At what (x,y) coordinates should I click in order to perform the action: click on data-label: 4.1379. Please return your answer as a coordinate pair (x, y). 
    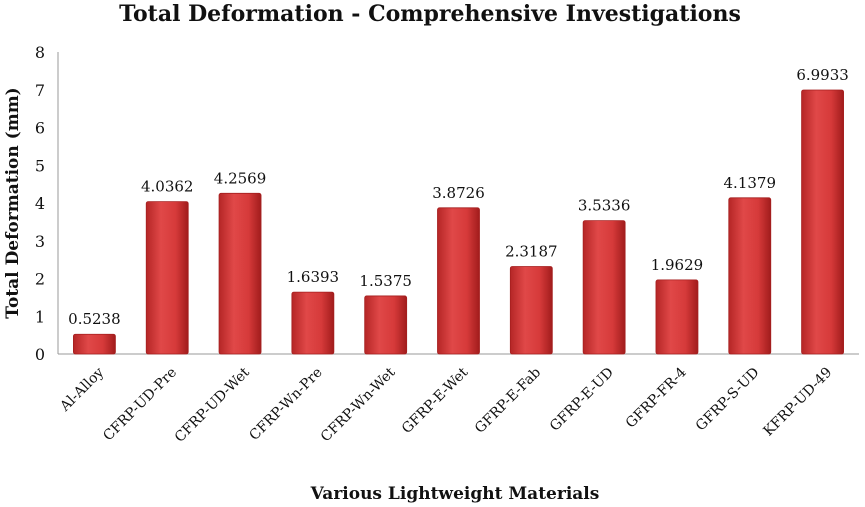
    Looking at the image, I should click on (750, 183).